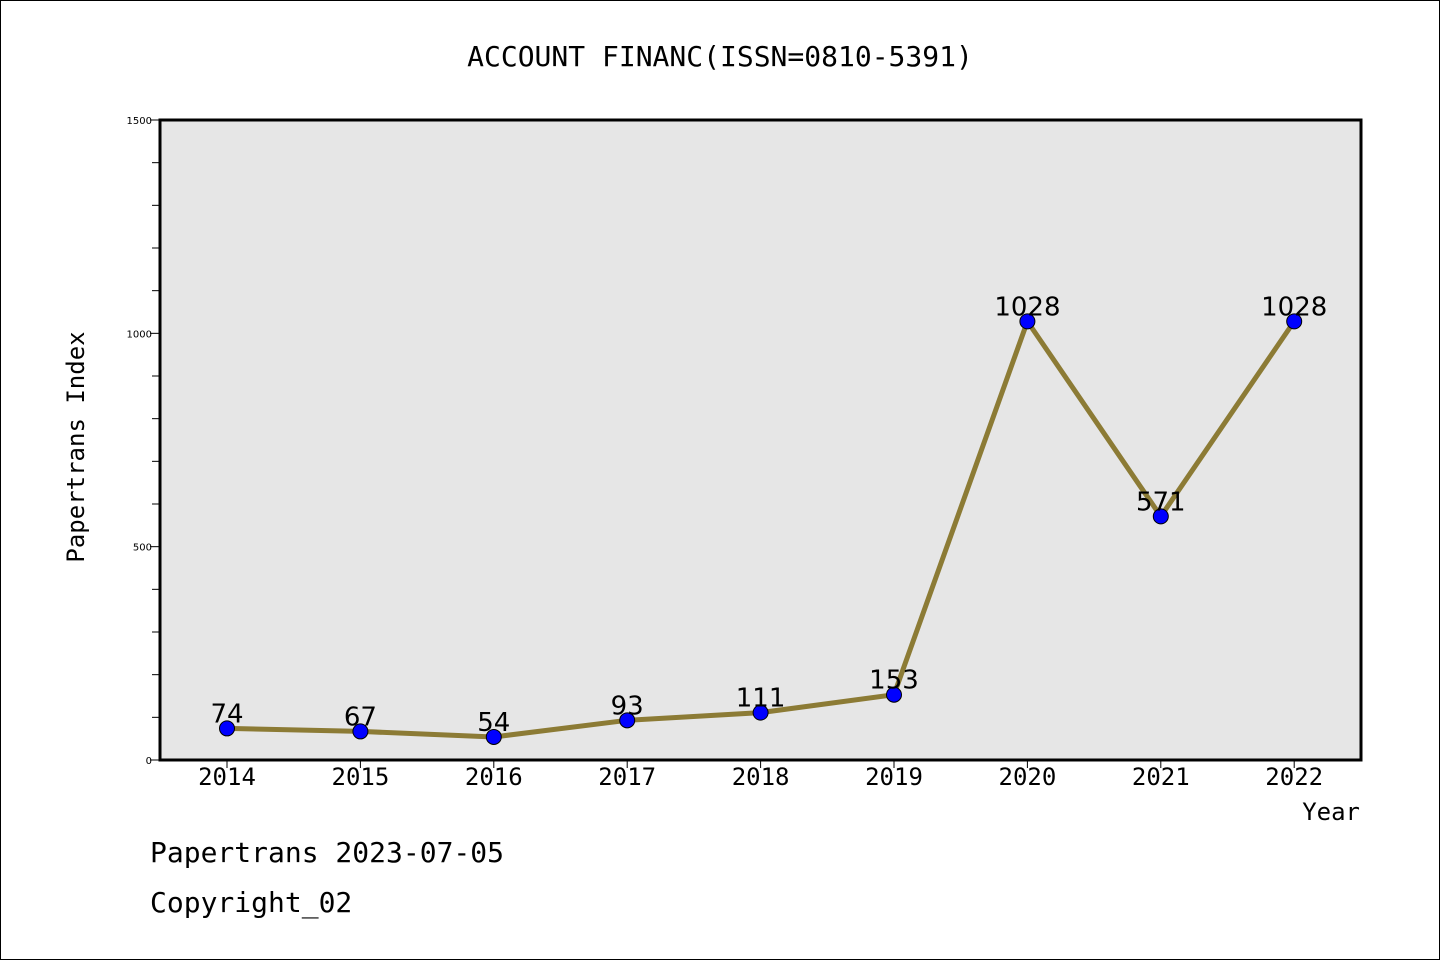 The width and height of the screenshot is (1440, 960). Describe the element at coordinates (139, 121) in the screenshot. I see `y-tick-label: 1500` at that location.